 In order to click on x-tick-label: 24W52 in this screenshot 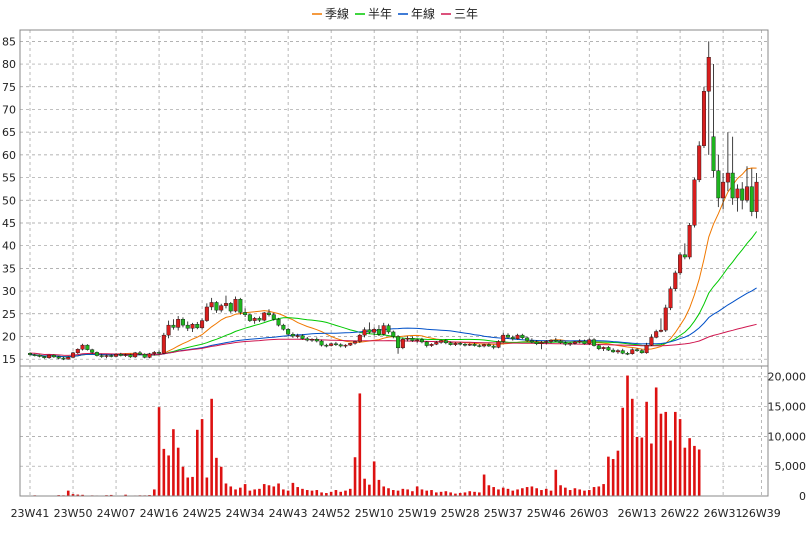, I will do `click(331, 513)`.